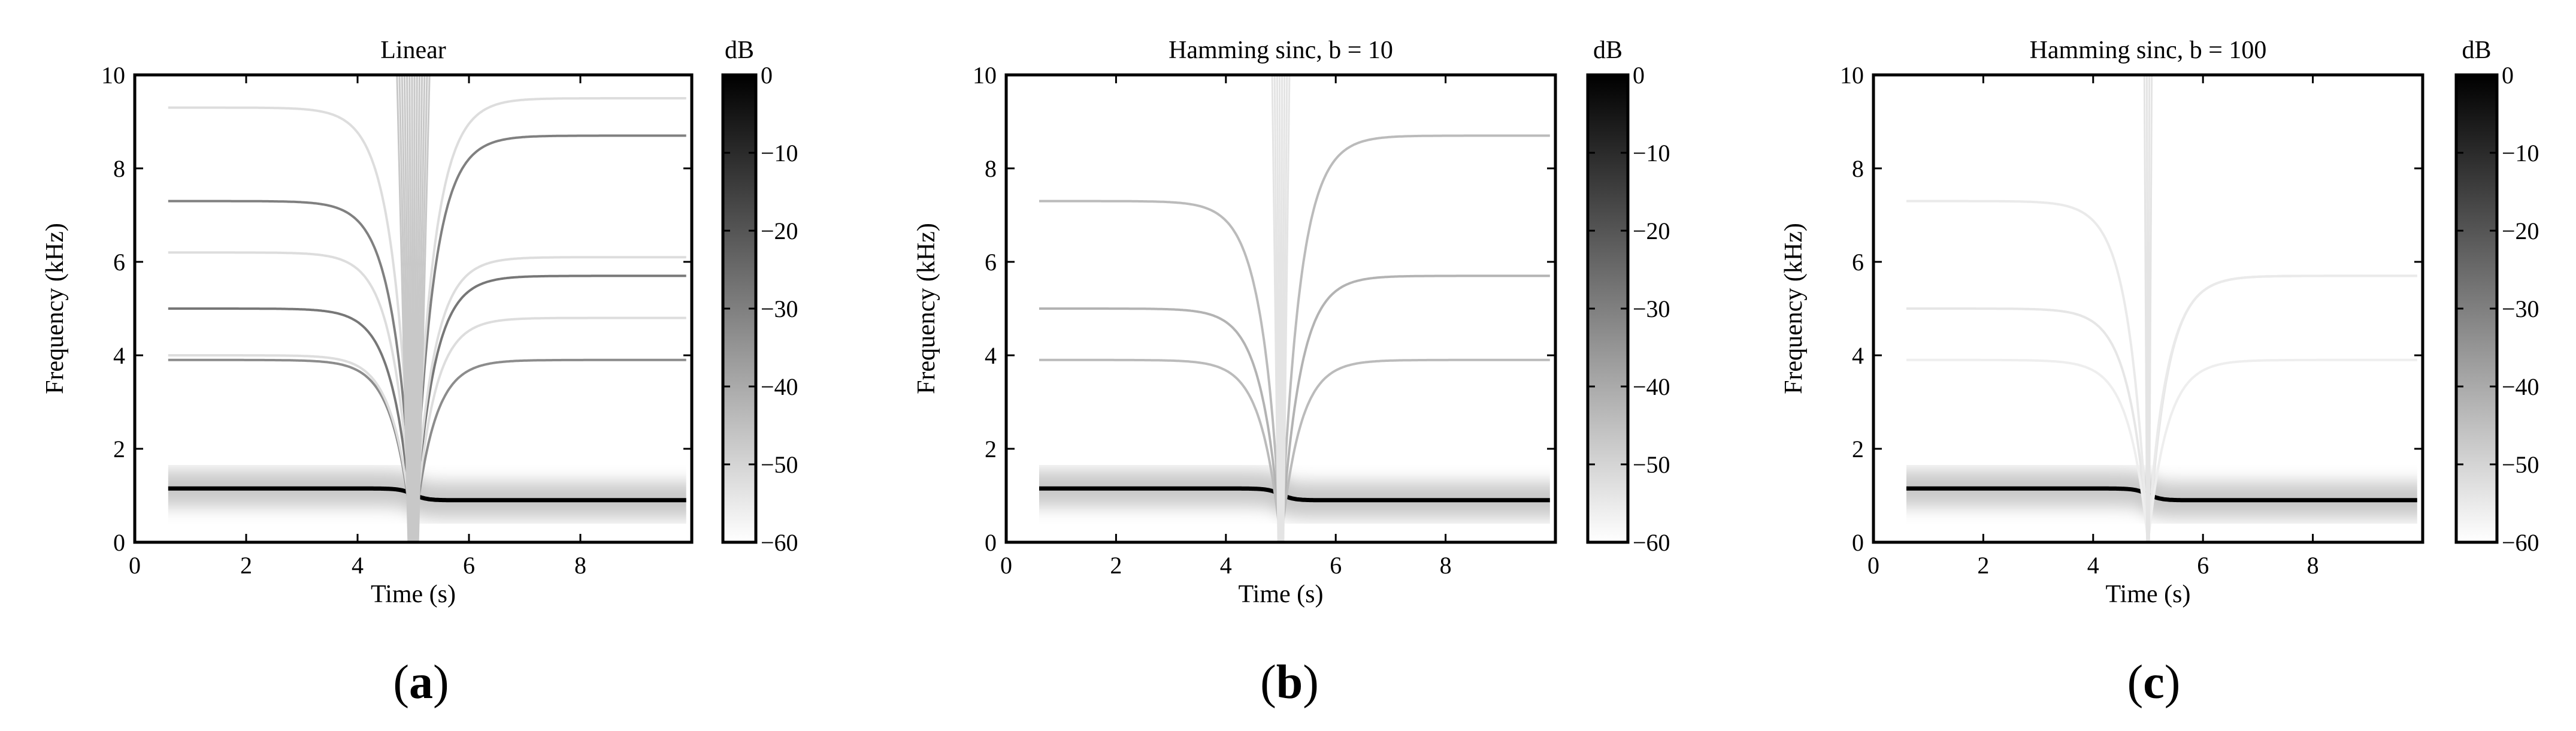 The width and height of the screenshot is (2576, 731). I want to click on x-axis-label: Time (s), so click(1281, 594).